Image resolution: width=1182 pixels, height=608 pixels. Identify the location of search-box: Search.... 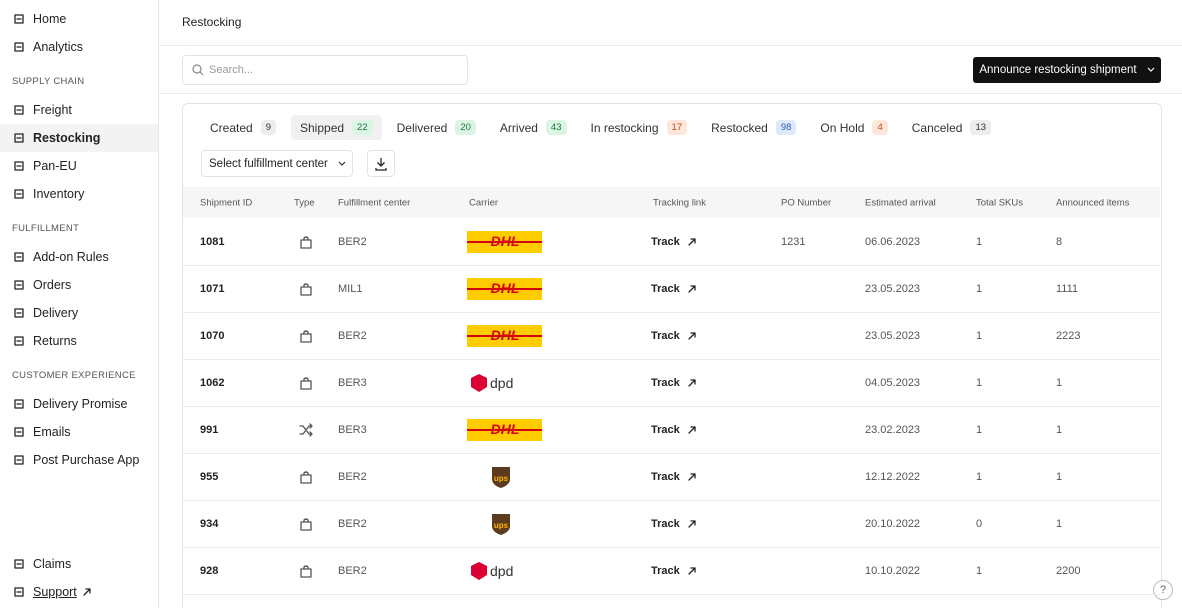
(325, 70).